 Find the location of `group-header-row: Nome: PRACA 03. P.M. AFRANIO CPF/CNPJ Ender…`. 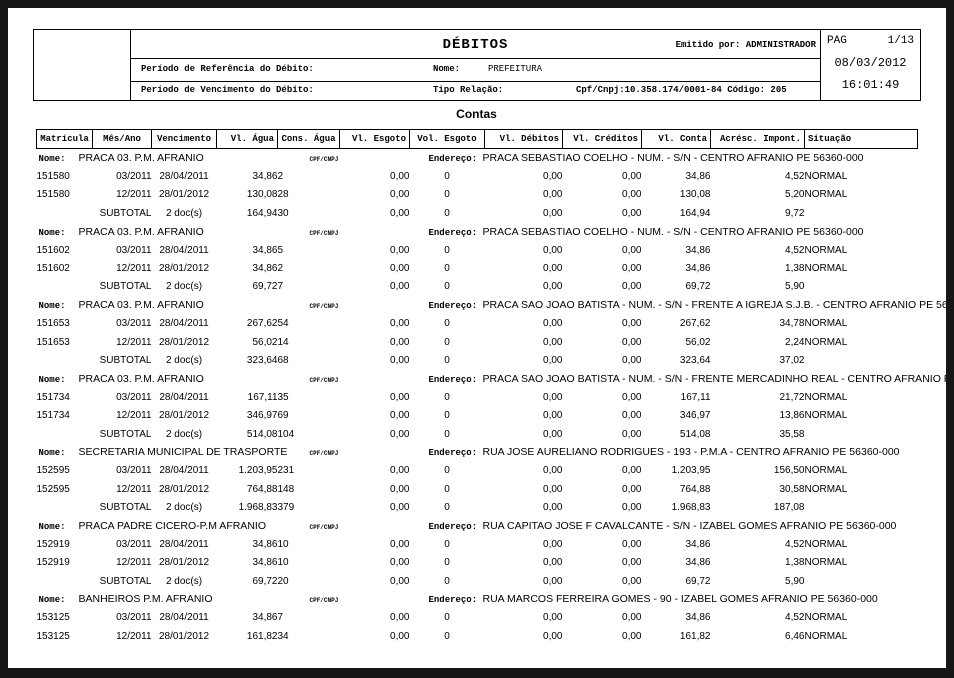

group-header-row: Nome: PRACA 03. P.M. AFRANIO CPF/CNPJ Ender… is located at coordinates (492, 305).